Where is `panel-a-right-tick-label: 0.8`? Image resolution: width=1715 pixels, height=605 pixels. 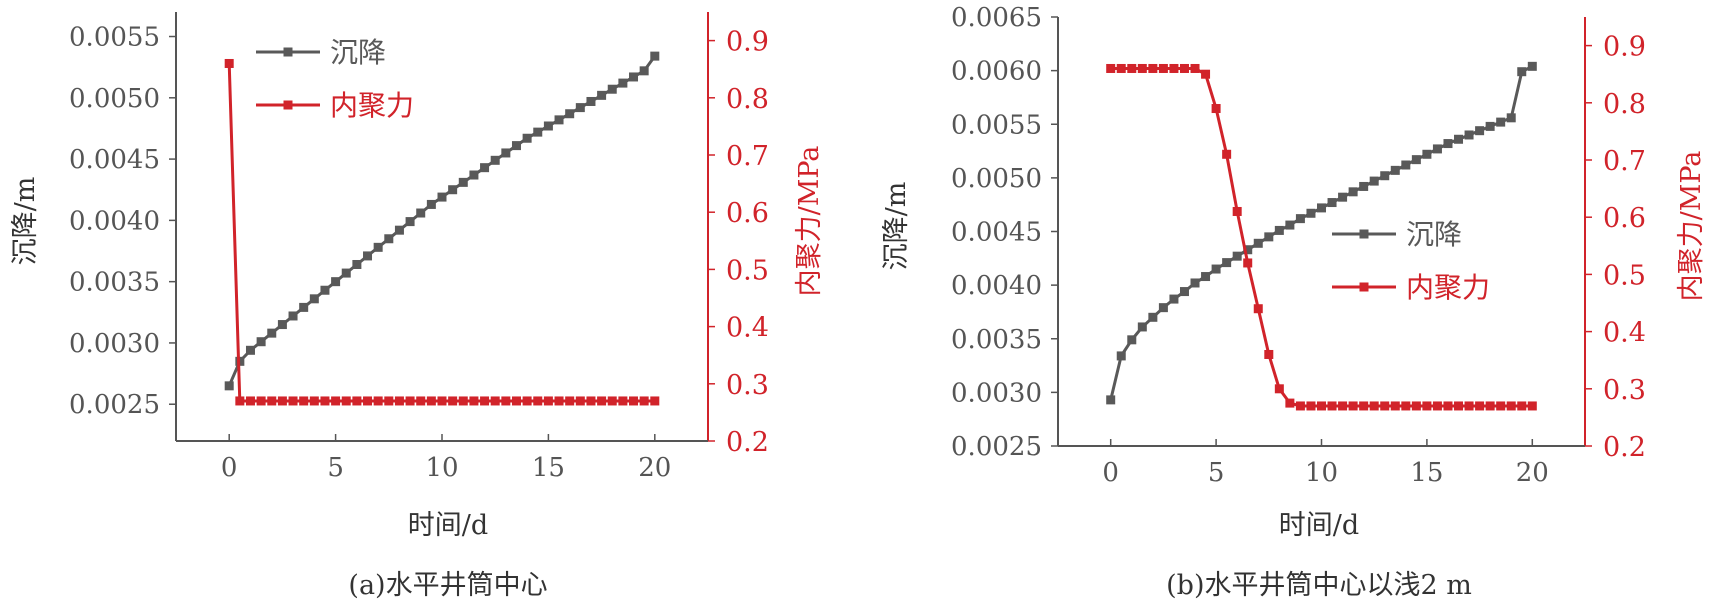 panel-a-right-tick-label: 0.8 is located at coordinates (747, 99).